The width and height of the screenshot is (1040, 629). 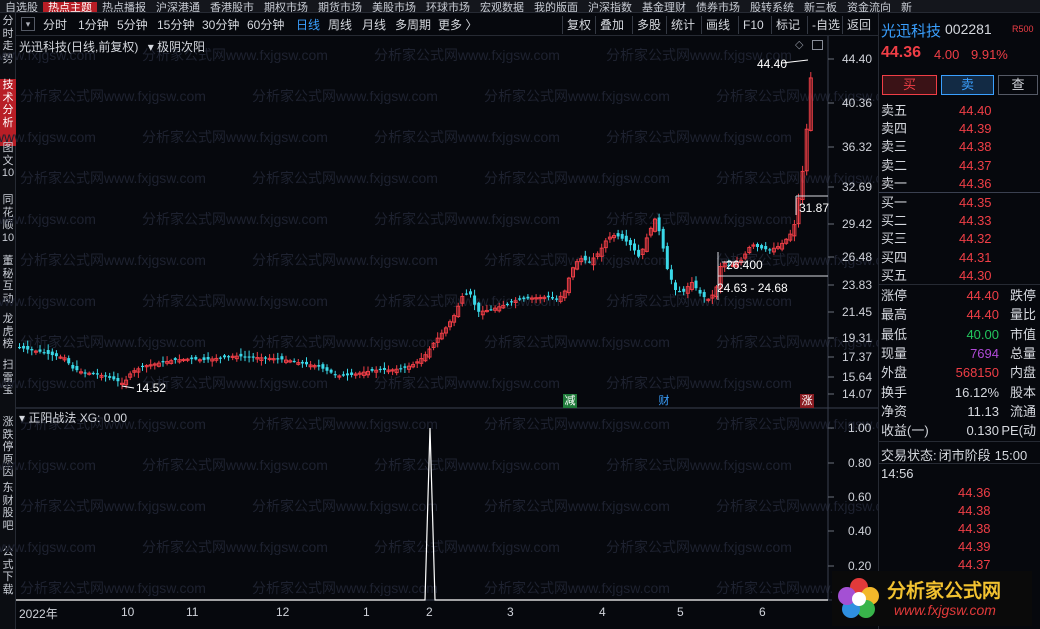 What do you see at coordinates (8, 40) in the screenshot?
I see `sidebar-item: 分时走势` at bounding box center [8, 40].